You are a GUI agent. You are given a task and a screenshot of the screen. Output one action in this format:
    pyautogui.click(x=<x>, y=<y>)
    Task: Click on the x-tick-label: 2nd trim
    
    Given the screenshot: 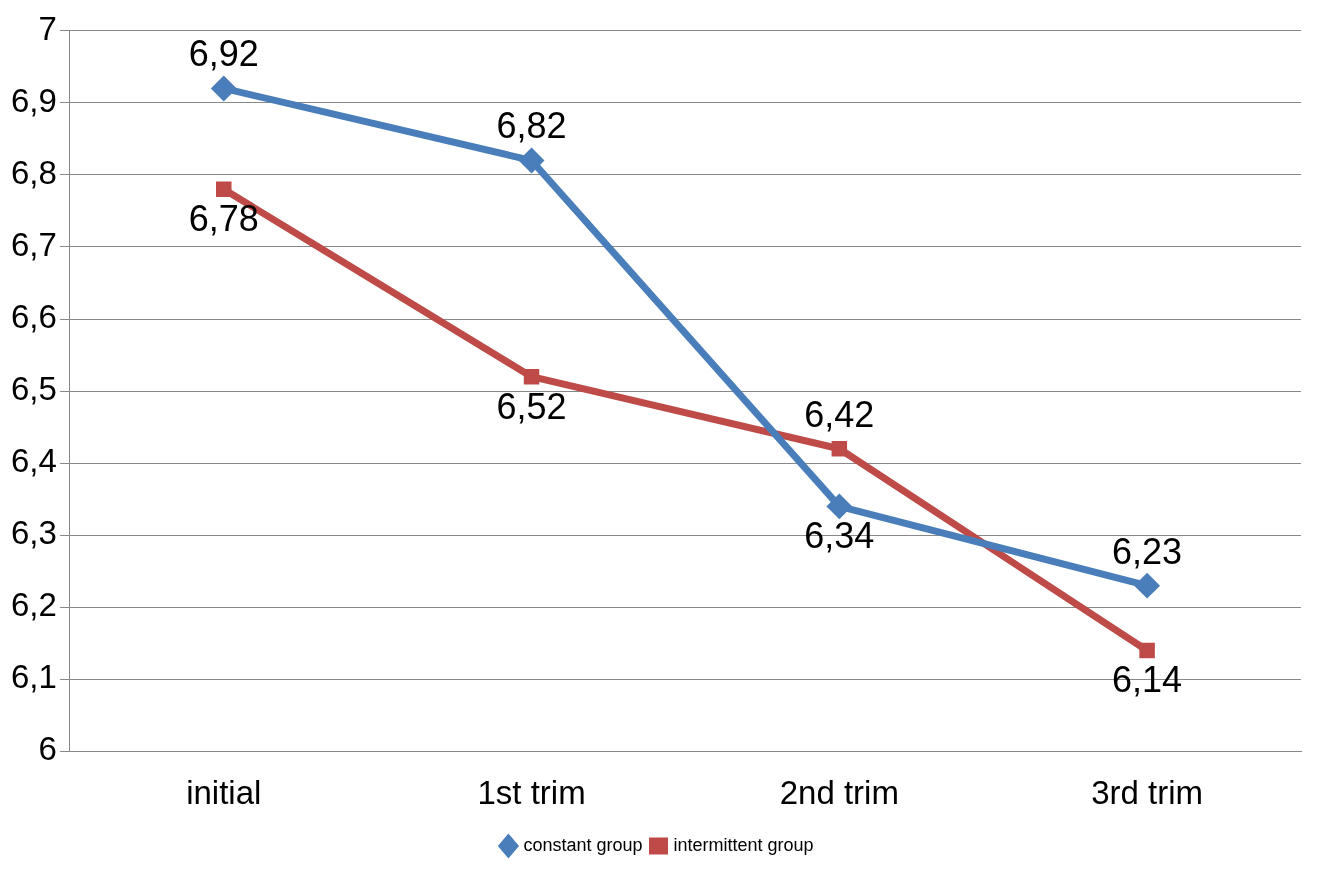 What is the action you would take?
    pyautogui.click(x=839, y=793)
    